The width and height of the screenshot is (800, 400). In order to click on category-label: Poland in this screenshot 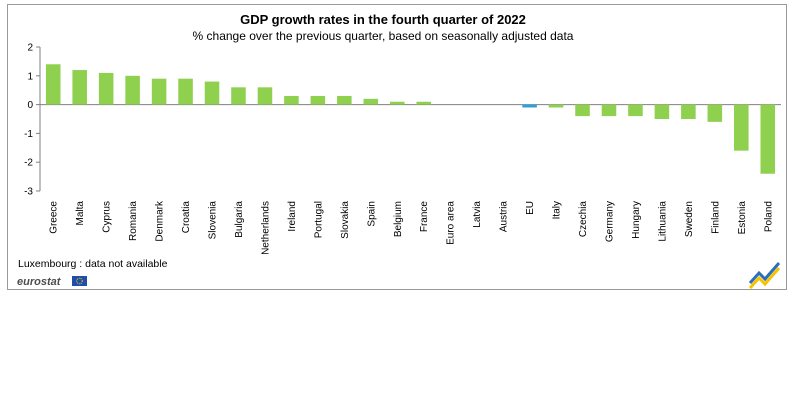, I will do `click(768, 216)`.